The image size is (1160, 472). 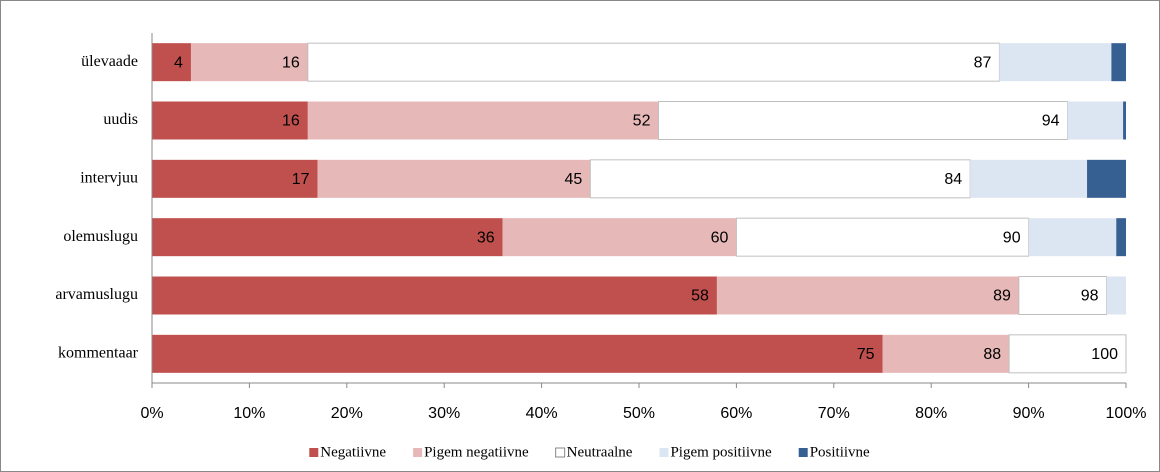 What do you see at coordinates (249, 413) in the screenshot?
I see `x-tick-label: 10%` at bounding box center [249, 413].